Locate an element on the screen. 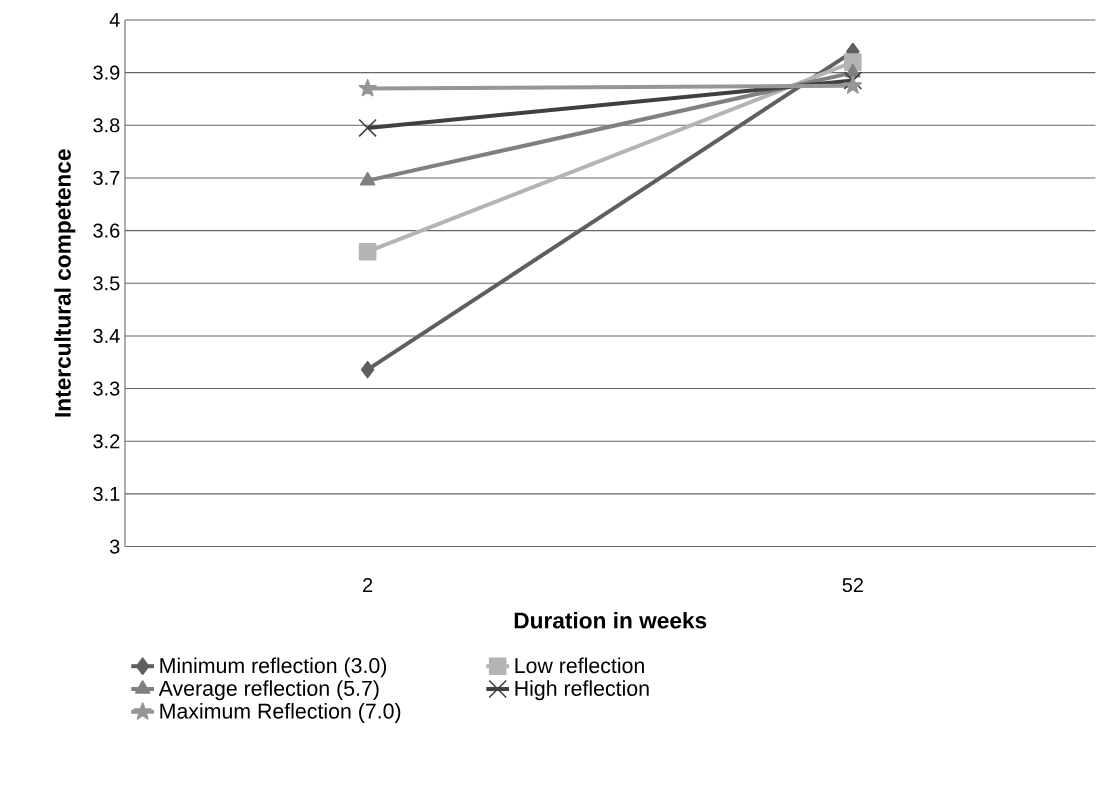 The height and width of the screenshot is (785, 1096). legend-label: High reflection is located at coordinates (582, 690).